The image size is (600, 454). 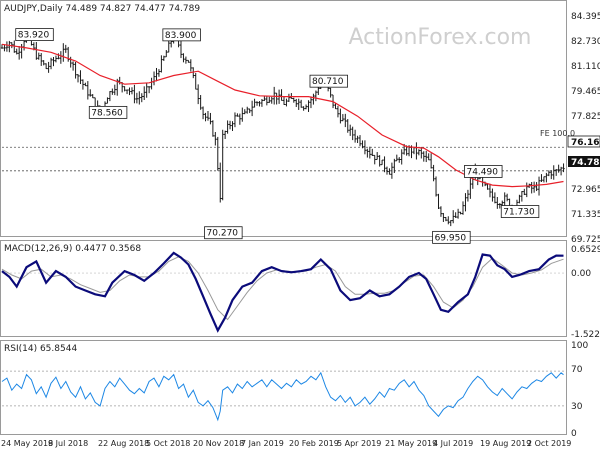 What do you see at coordinates (585, 67) in the screenshot?
I see `price-tick-label: 81.110` at bounding box center [585, 67].